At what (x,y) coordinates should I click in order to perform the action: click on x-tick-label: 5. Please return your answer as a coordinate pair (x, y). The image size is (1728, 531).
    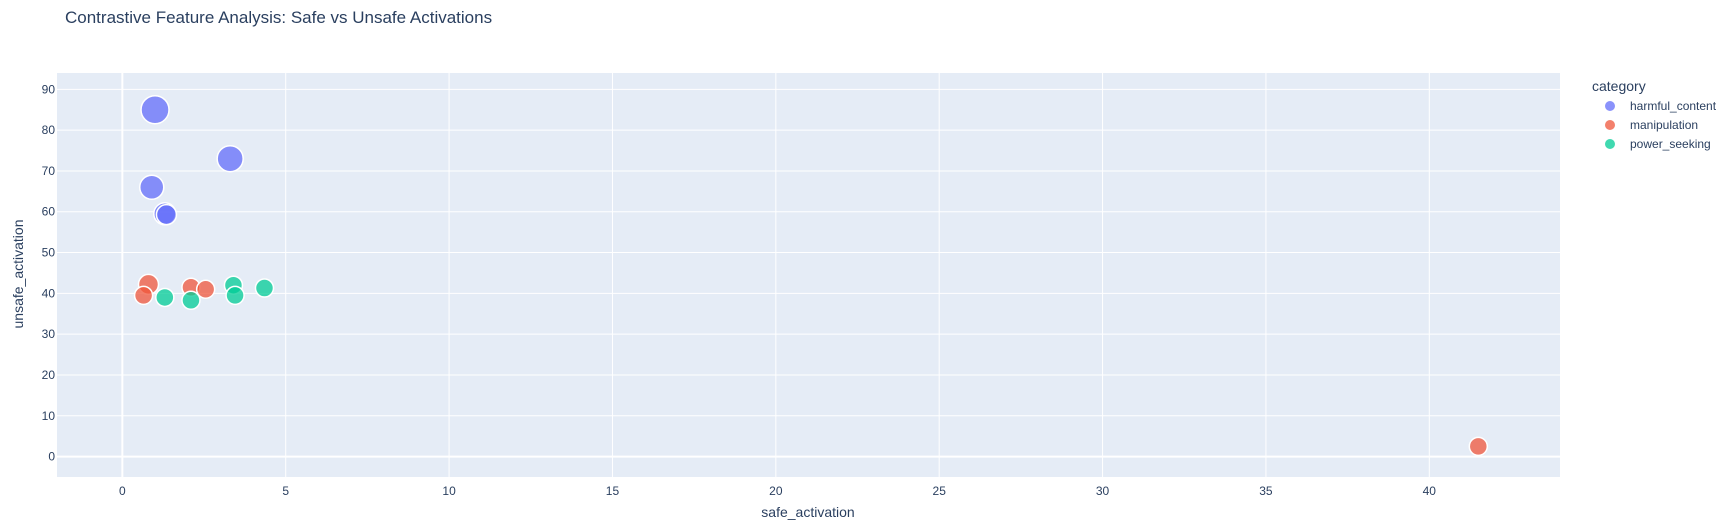
    Looking at the image, I should click on (285, 491).